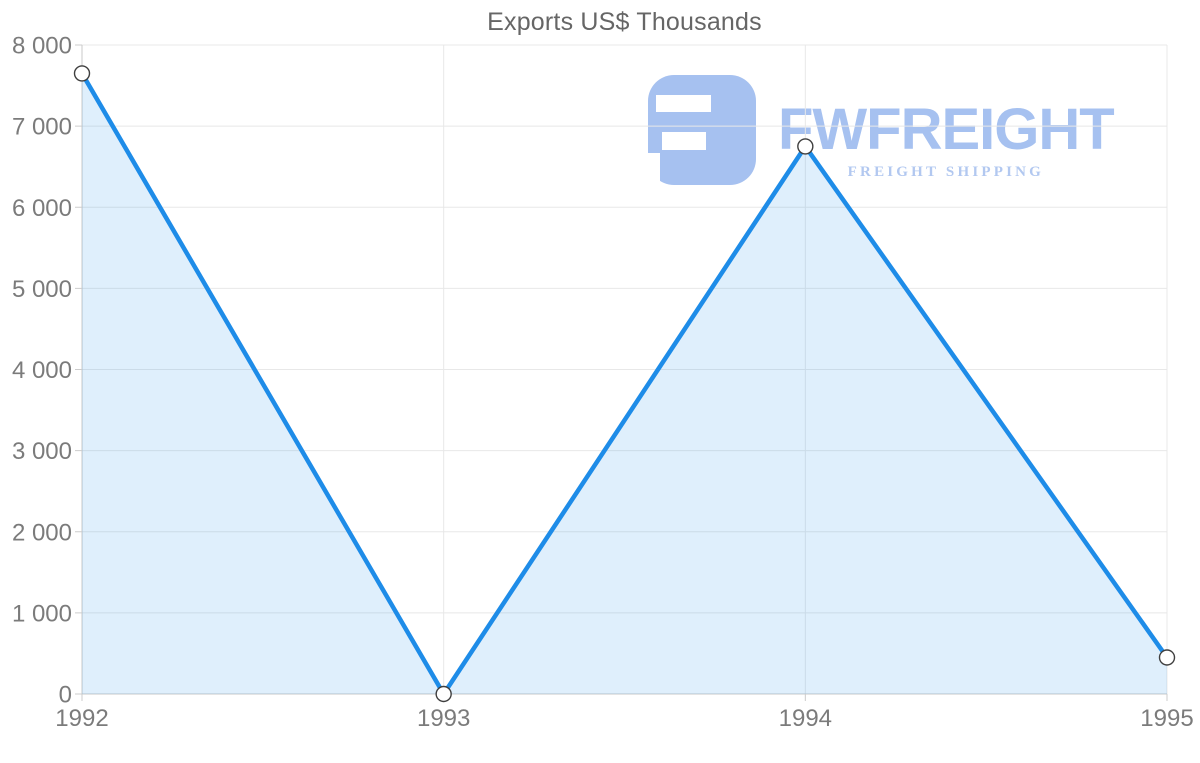 The width and height of the screenshot is (1200, 763). I want to click on fwfreight-watermark: FWFREIGHT FREIGHT SHIPPING, so click(881, 130).